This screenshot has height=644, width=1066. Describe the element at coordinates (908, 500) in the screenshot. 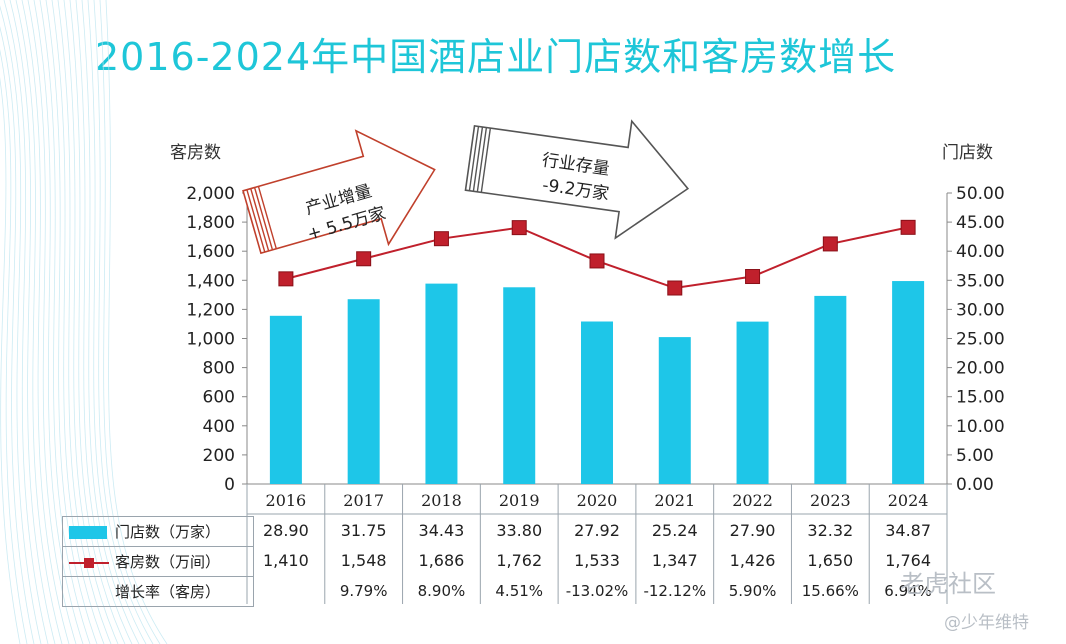

I see `category-label: 2024` at that location.